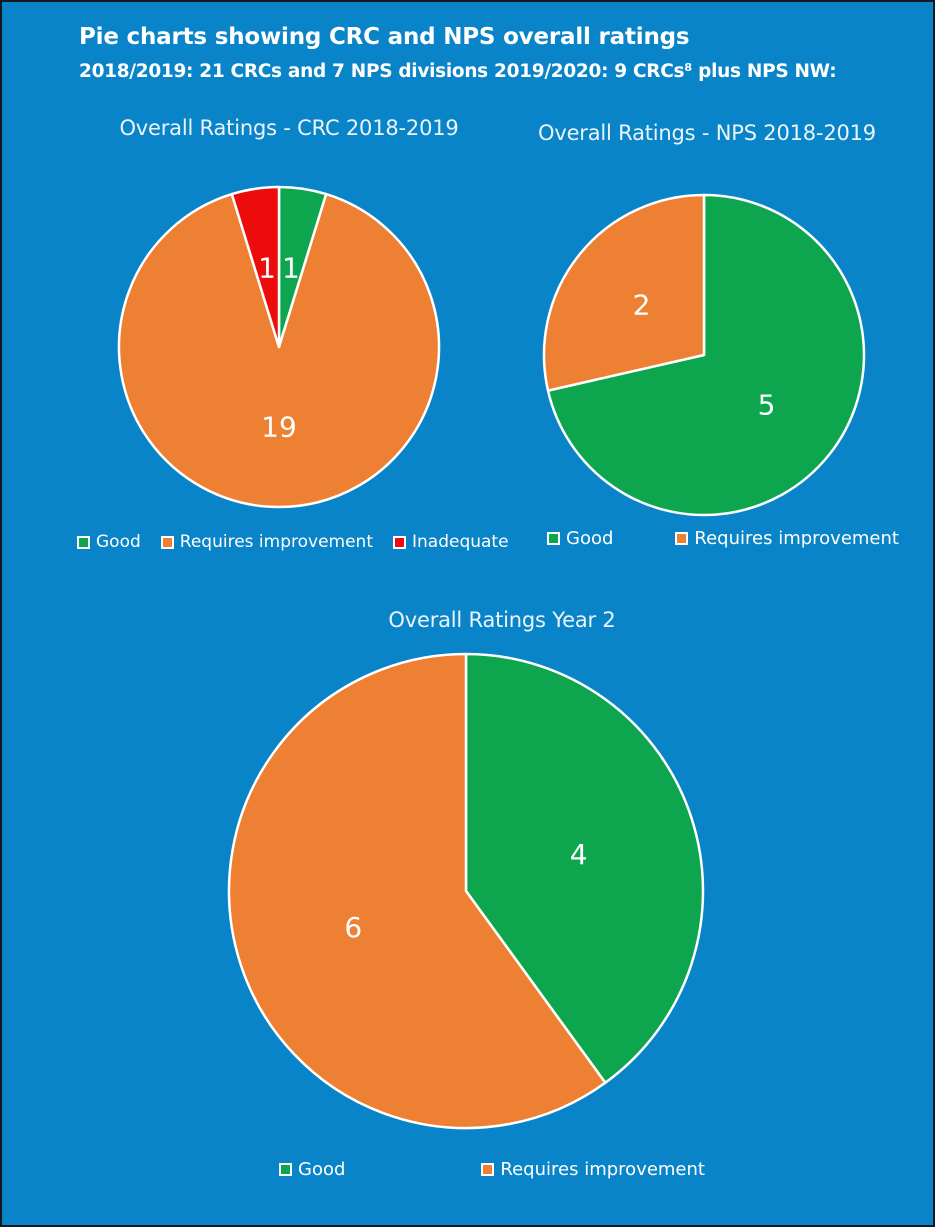 The image size is (935, 1227). Describe the element at coordinates (353, 927) in the screenshot. I see `pie-data-label: 6` at that location.